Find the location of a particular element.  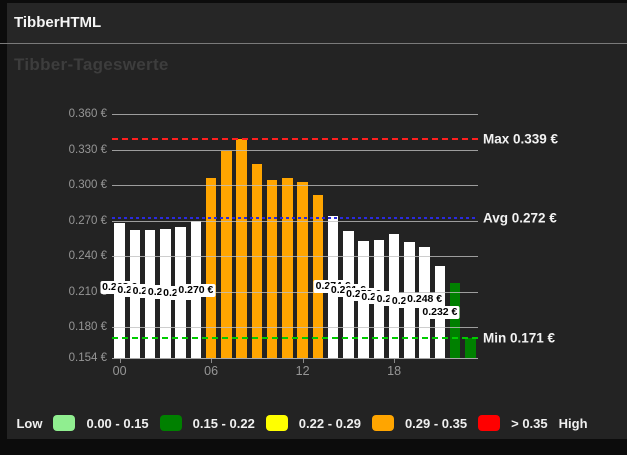

y-axis-label: 0.240 € is located at coordinates (87, 256).